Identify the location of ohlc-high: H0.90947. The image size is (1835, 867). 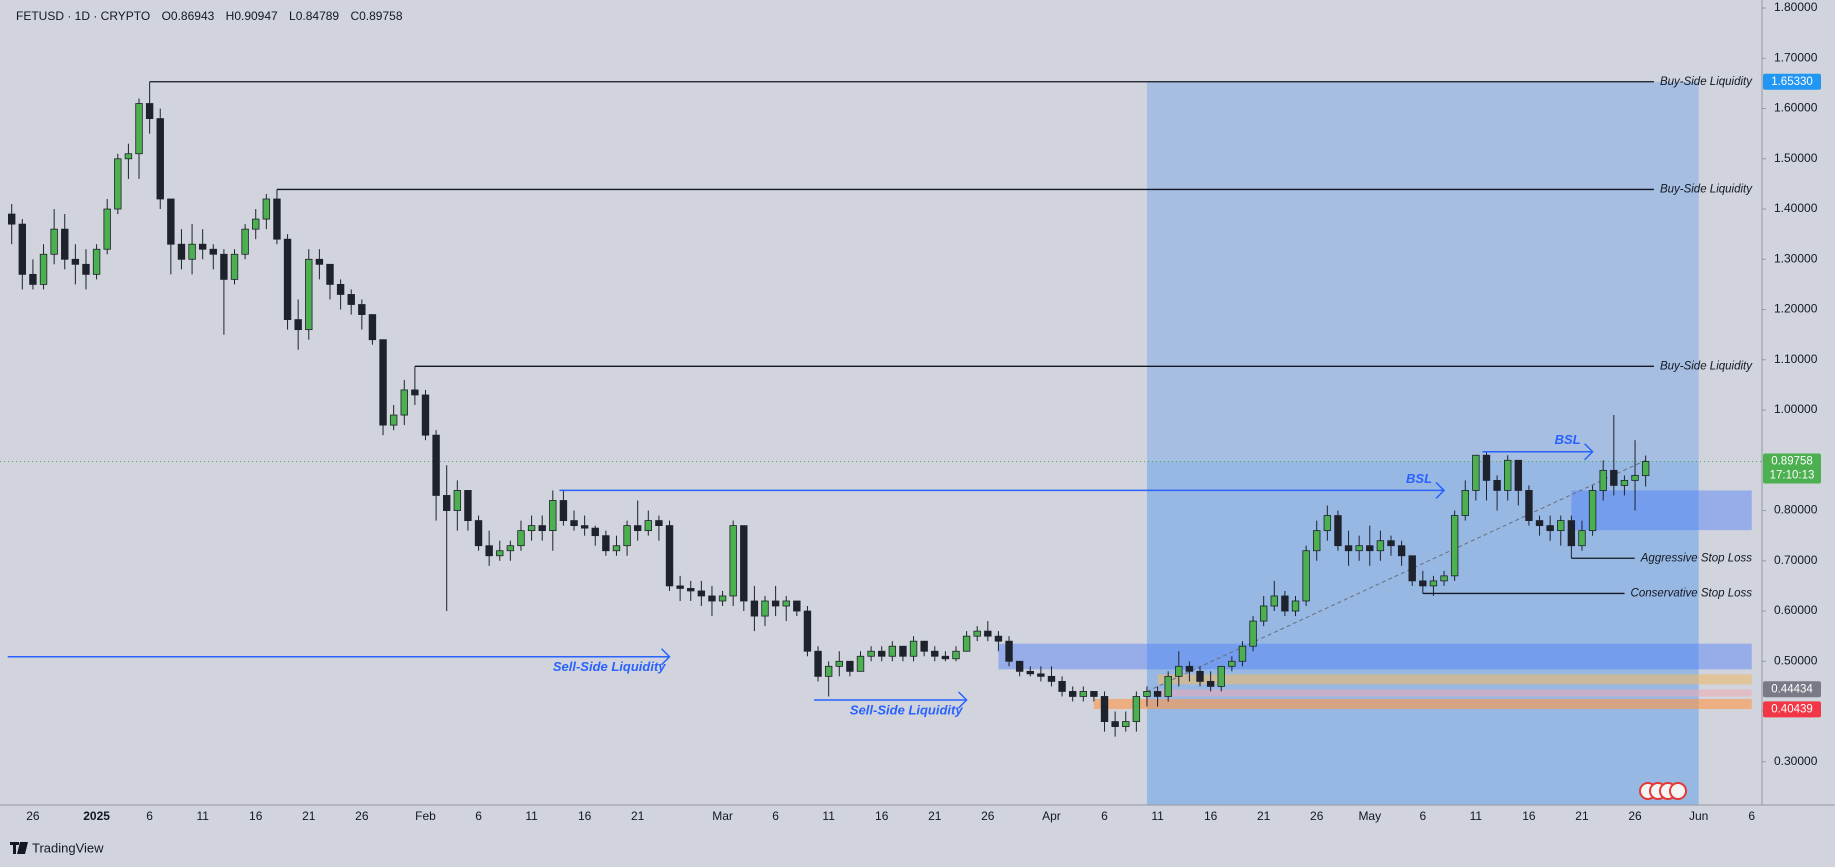
(252, 16).